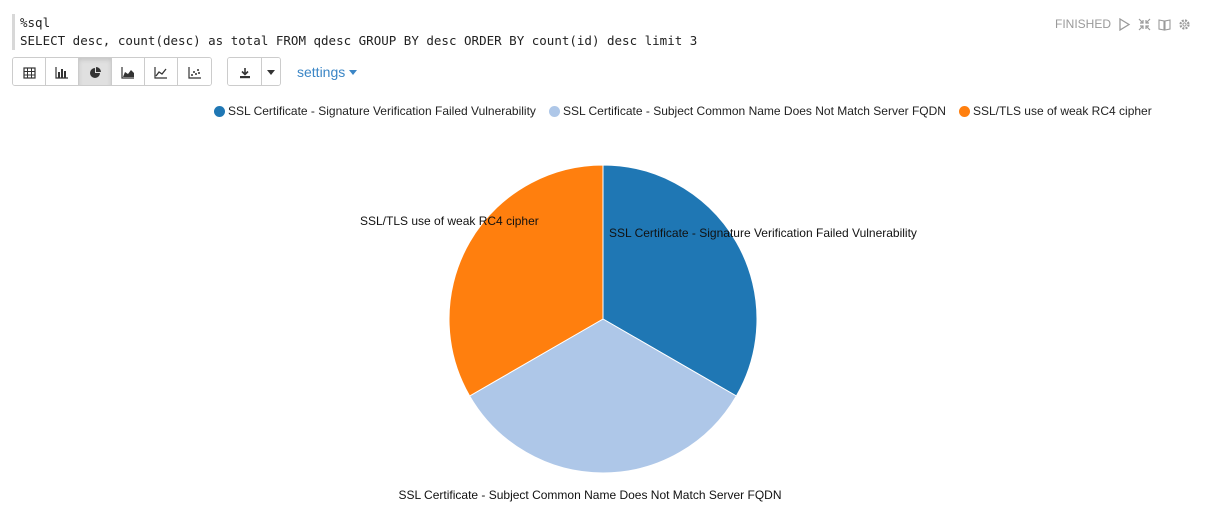  I want to click on area-chart-button, so click(128, 71).